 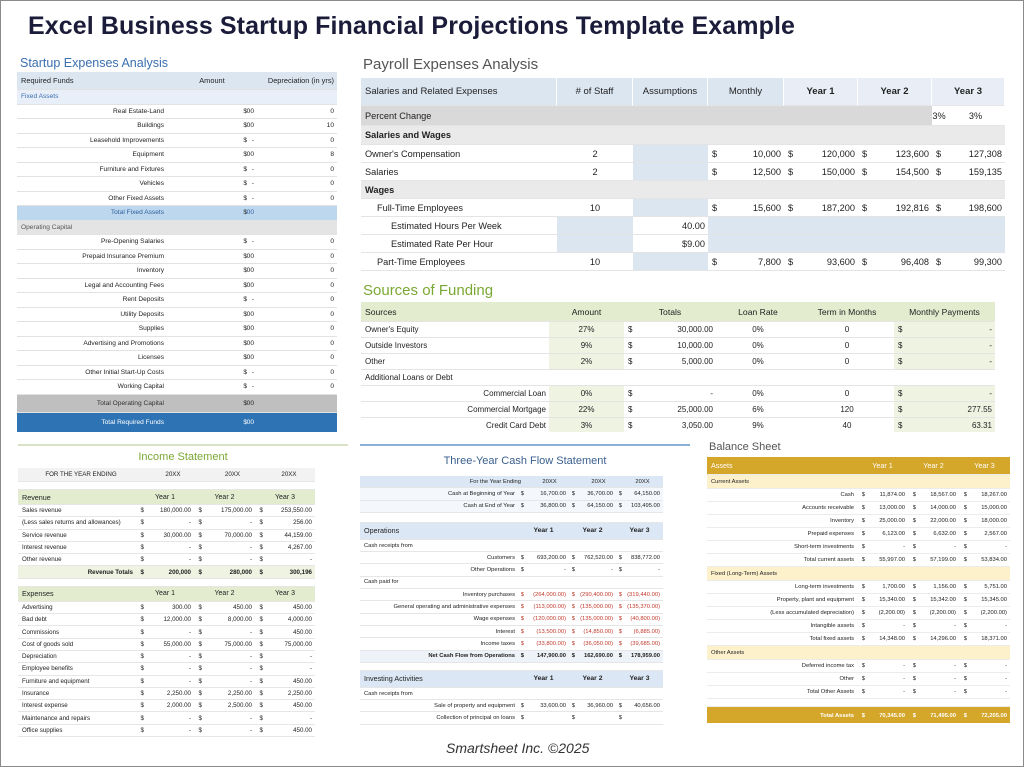 I want to click on income-cell: 2,250.00, so click(x=289, y=694).